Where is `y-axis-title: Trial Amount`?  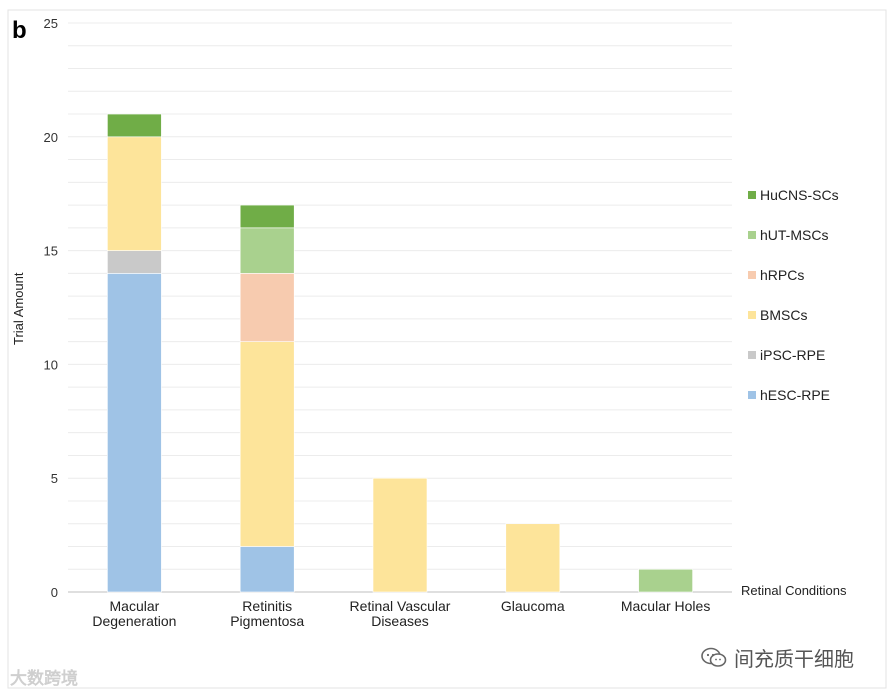
y-axis-title: Trial Amount is located at coordinates (18, 308).